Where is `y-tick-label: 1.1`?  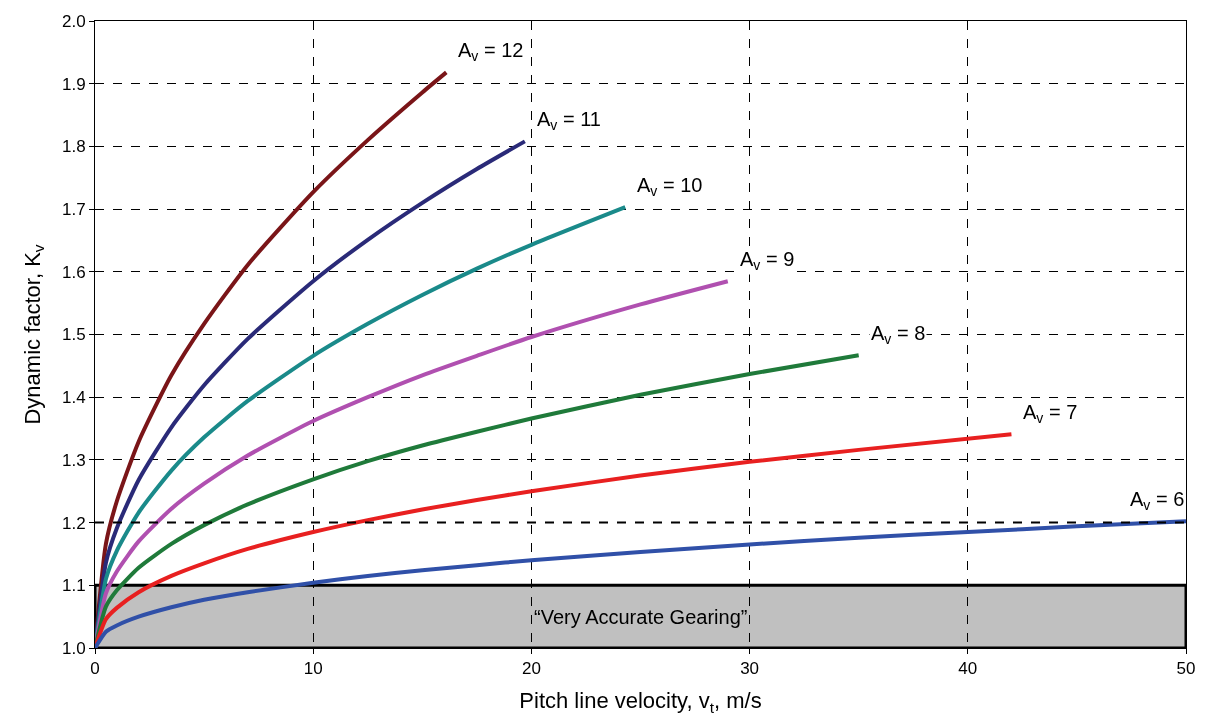
y-tick-label: 1.1 is located at coordinates (73, 586).